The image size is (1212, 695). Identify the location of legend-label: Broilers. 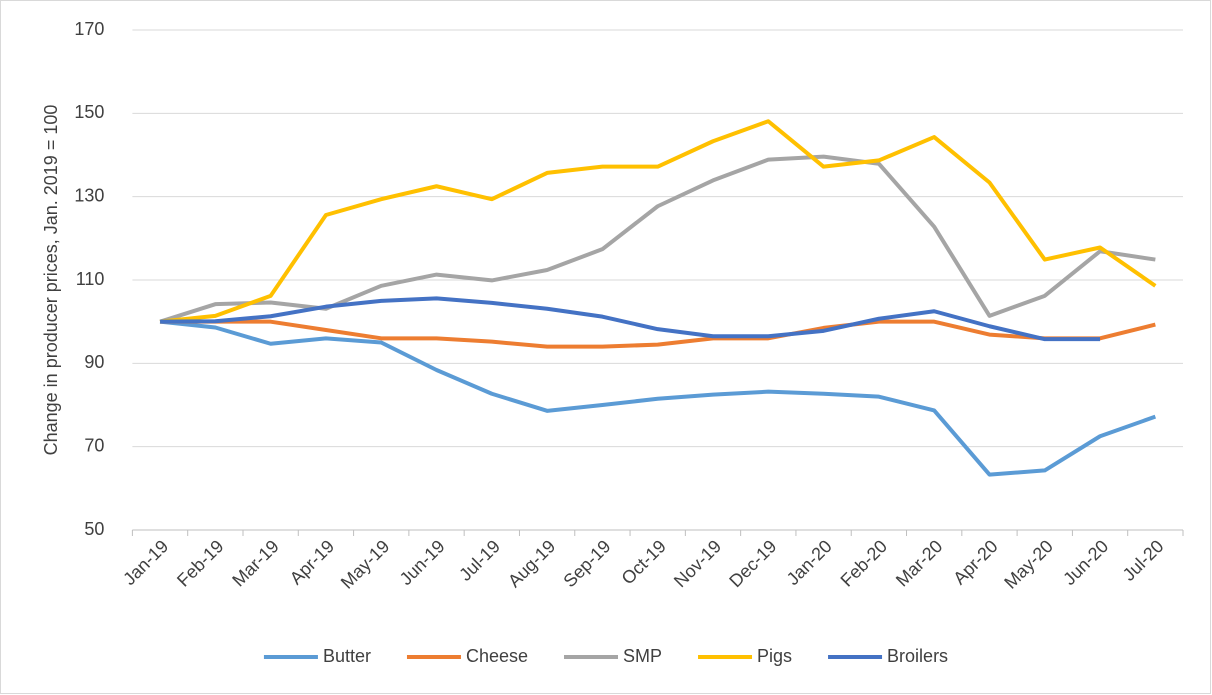
(917, 656).